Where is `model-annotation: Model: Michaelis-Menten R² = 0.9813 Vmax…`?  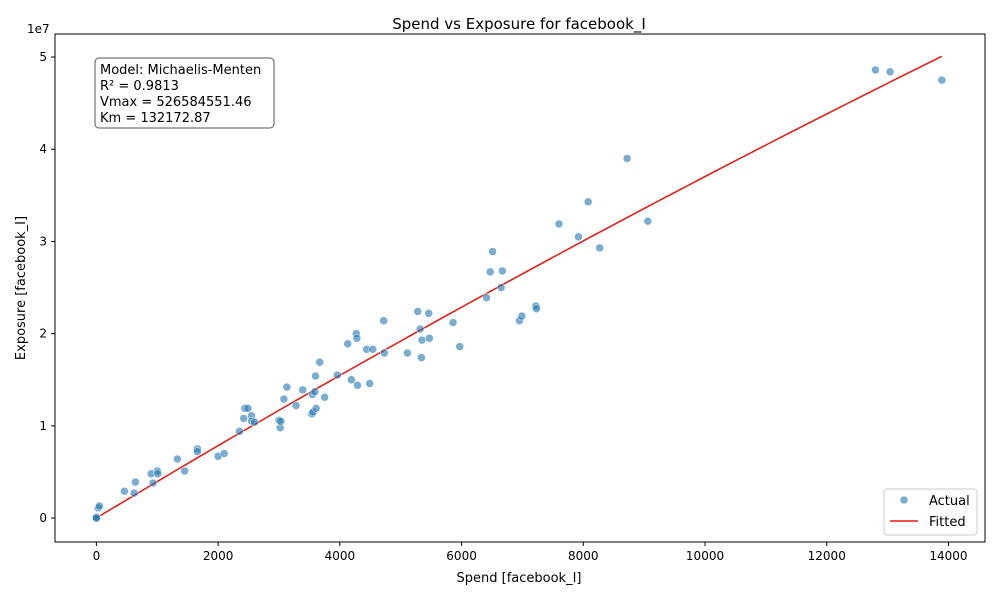
model-annotation: Model: Michaelis-Menten R² = 0.9813 Vmax… is located at coordinates (184, 93).